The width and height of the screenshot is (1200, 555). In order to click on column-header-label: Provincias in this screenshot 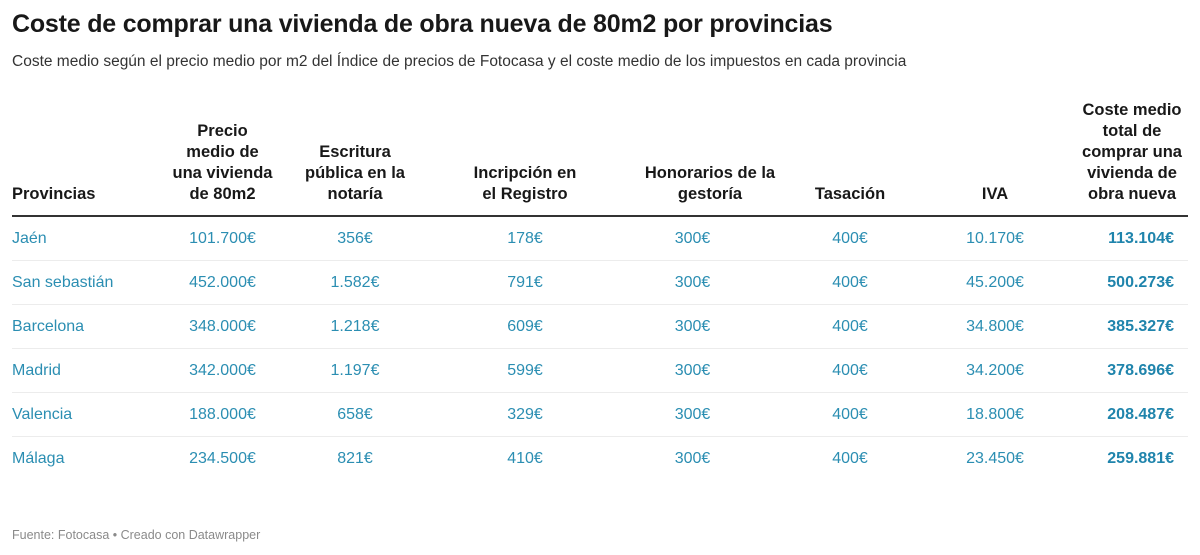, I will do `click(54, 194)`.